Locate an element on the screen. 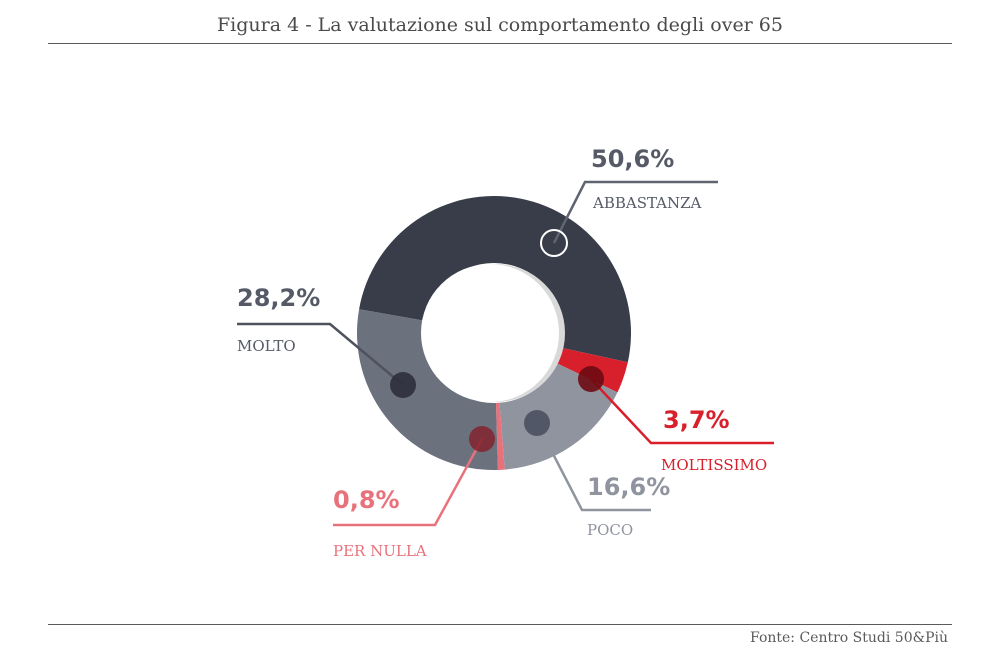  leader-line-molto is located at coordinates (320, 354).